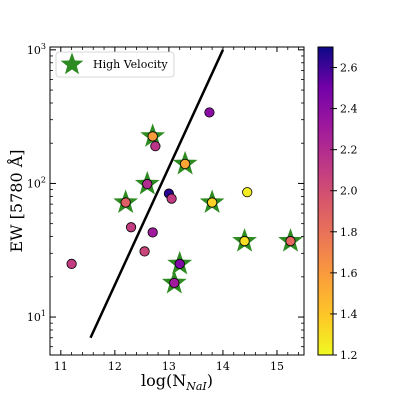 The width and height of the screenshot is (407, 407). Describe the element at coordinates (115, 366) in the screenshot. I see `x-tick-label: 12` at that location.